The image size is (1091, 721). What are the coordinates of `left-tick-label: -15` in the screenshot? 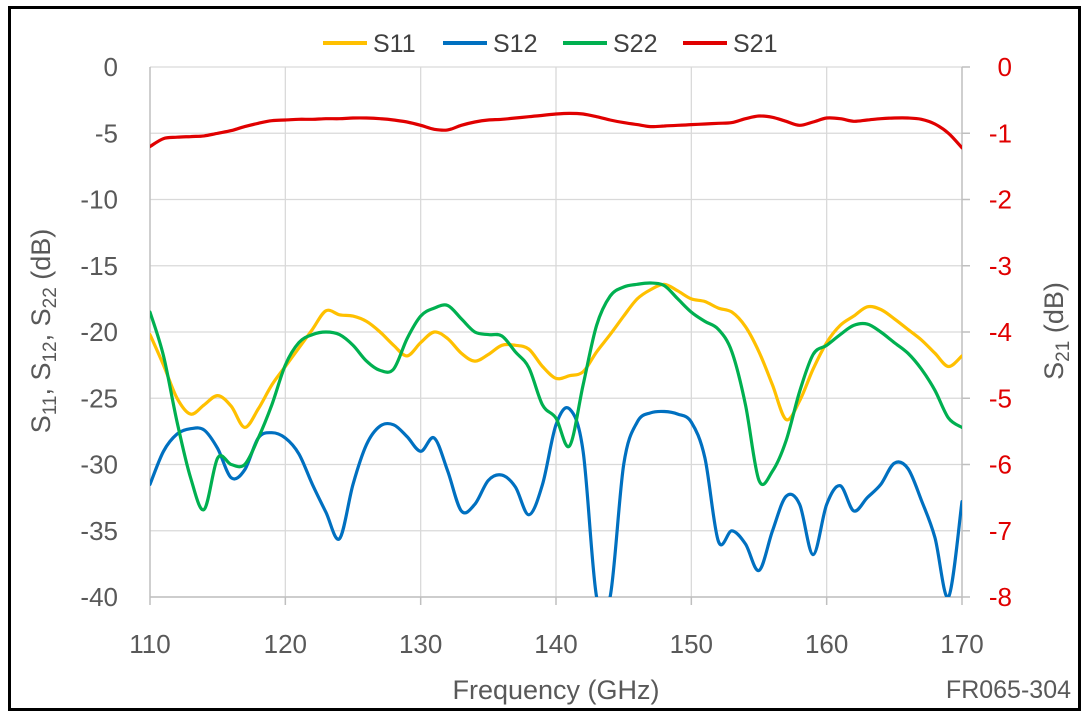 It's located at (99, 266).